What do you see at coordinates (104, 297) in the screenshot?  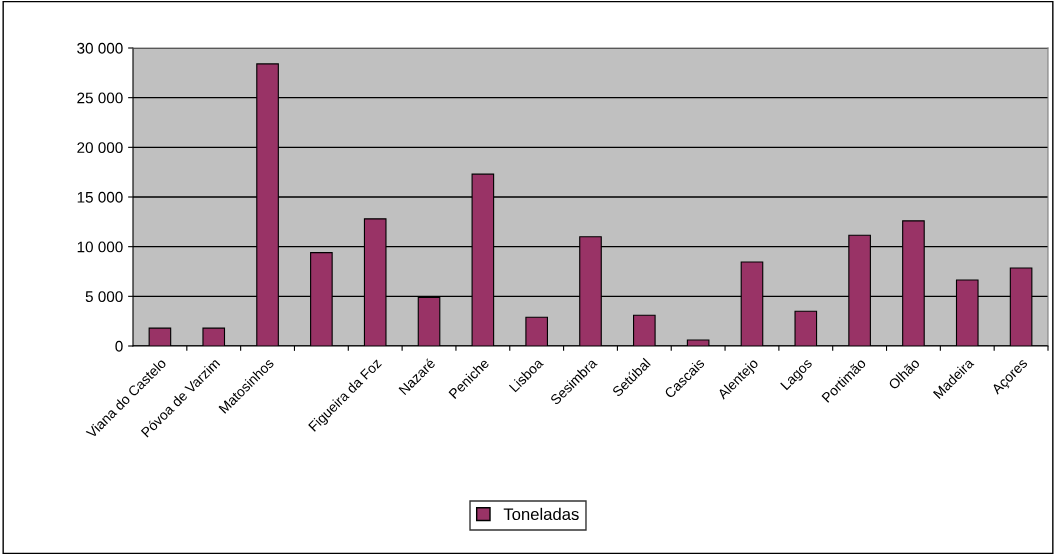 I see `y-tick-label: 5 000` at bounding box center [104, 297].